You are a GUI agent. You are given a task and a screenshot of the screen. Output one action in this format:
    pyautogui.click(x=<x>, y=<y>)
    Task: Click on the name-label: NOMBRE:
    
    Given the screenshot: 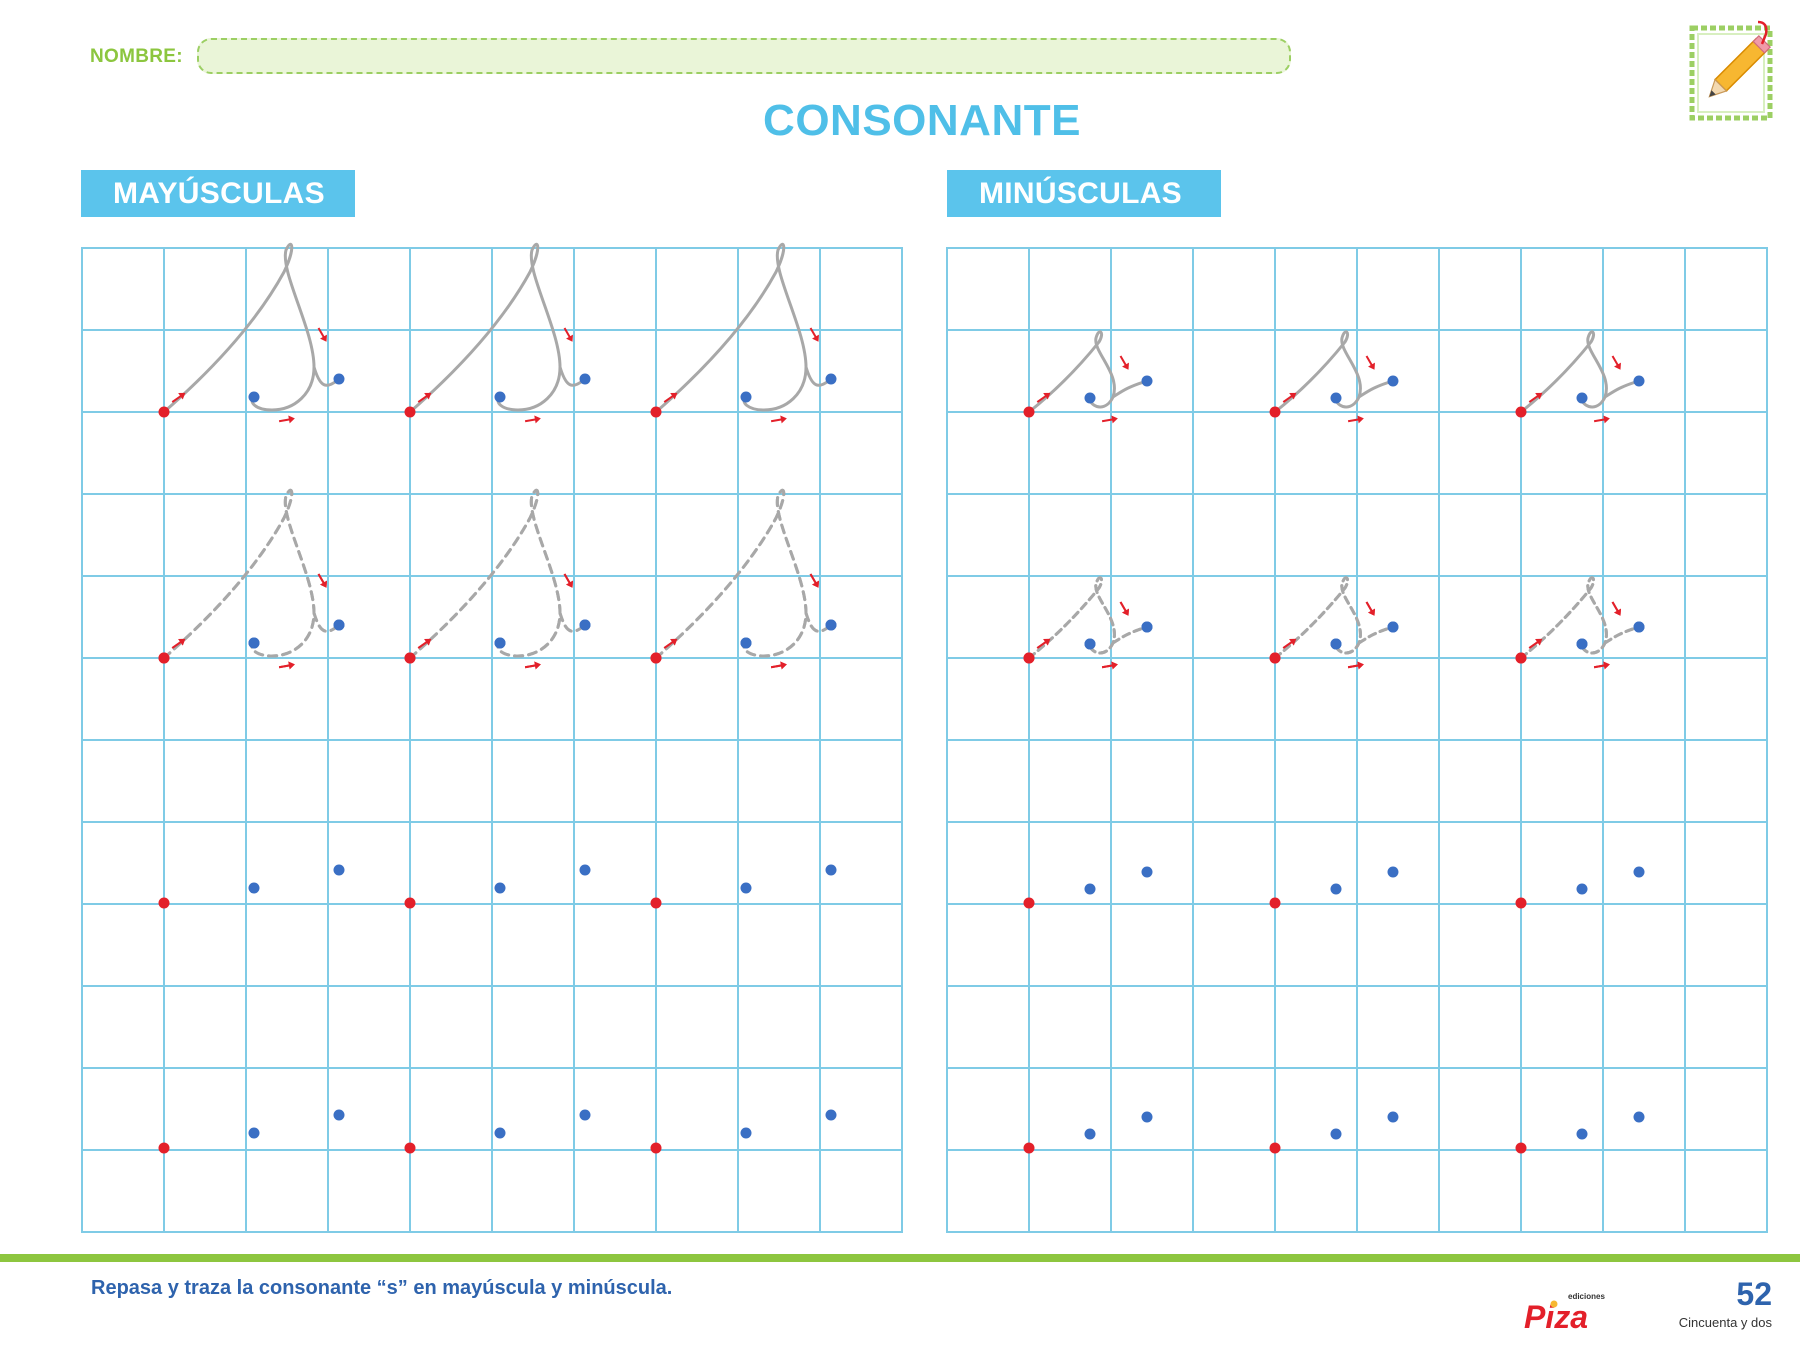 What is the action you would take?
    pyautogui.click(x=136, y=56)
    